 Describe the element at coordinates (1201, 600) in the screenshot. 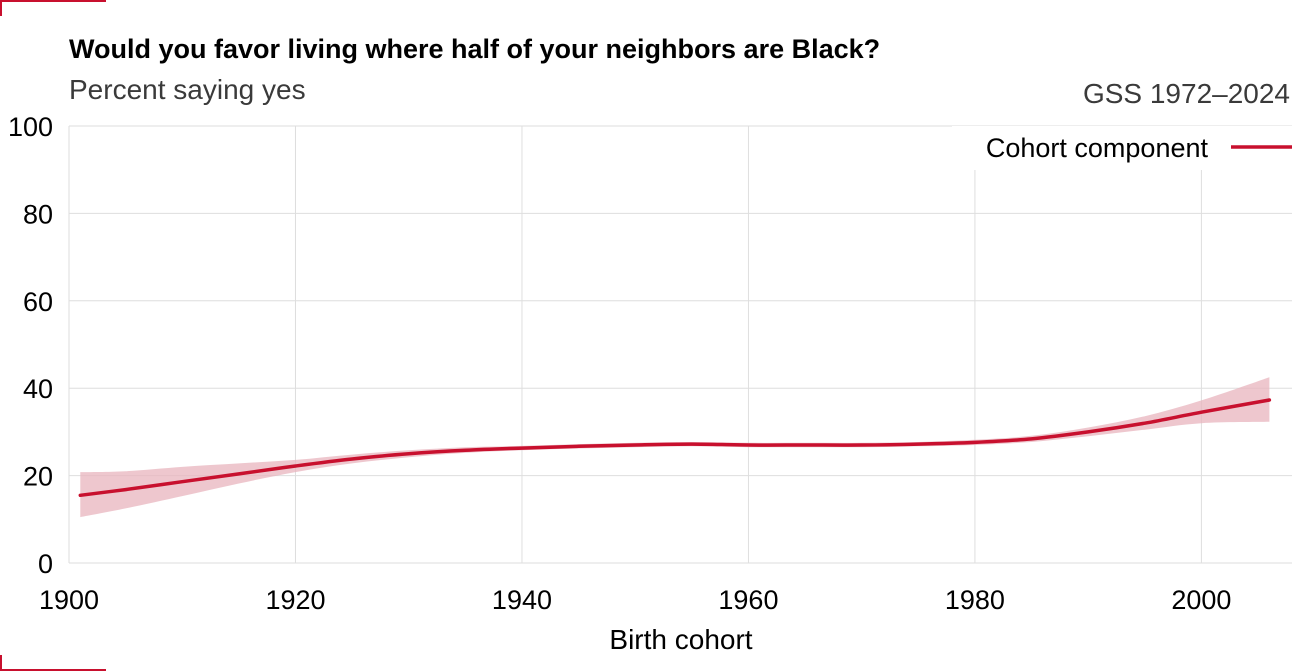

I see `x-tick-label-2000: 2000` at that location.